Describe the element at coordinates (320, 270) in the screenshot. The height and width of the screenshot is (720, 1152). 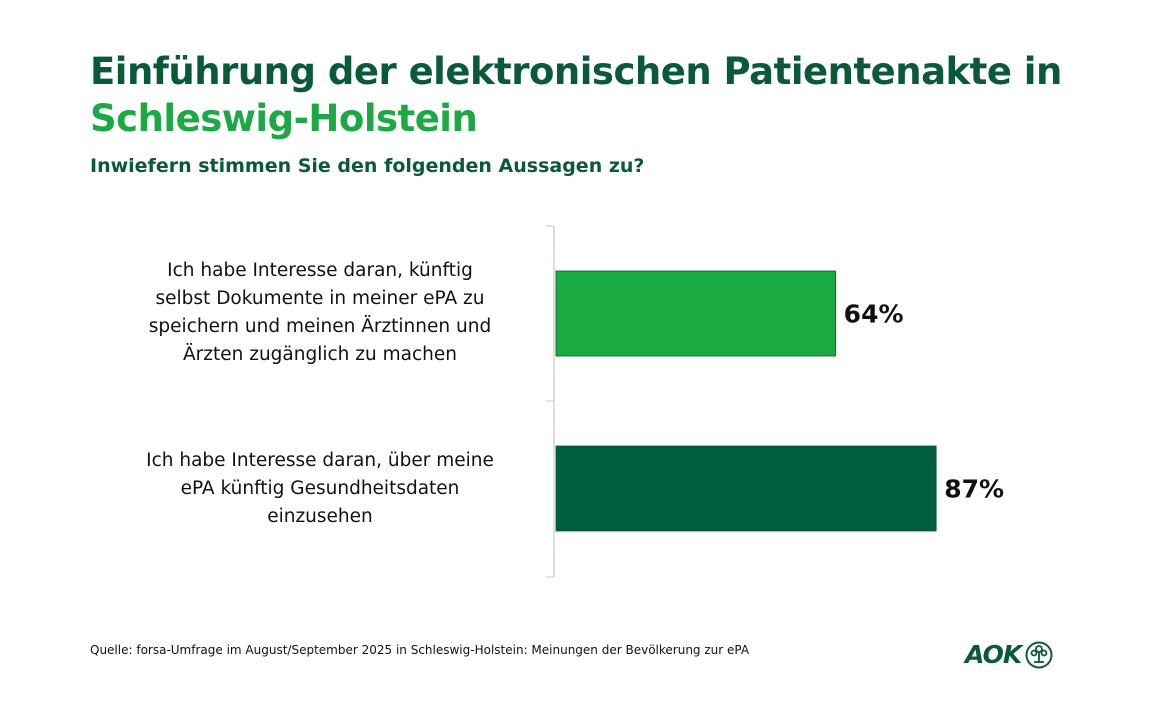
I see `label-line: Ich habe Interesse daran, künftig` at that location.